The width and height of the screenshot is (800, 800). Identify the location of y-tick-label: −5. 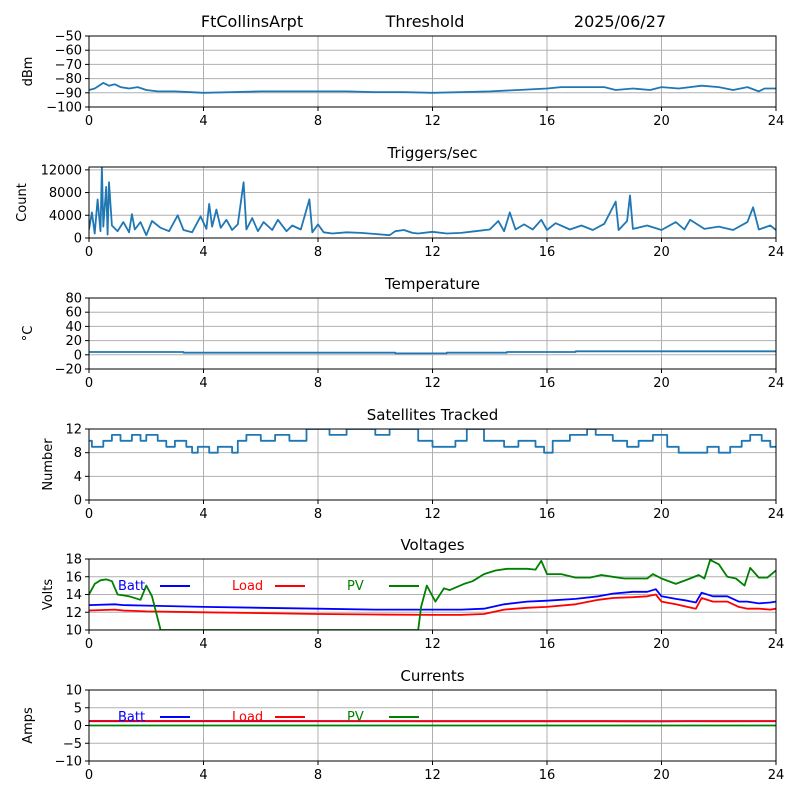
(72, 744).